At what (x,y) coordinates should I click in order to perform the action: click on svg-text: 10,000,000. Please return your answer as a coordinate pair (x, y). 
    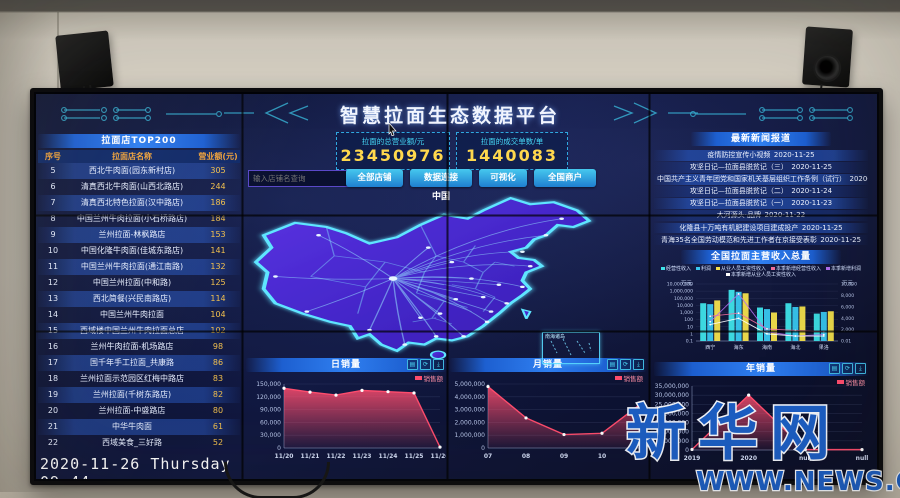
    Looking at the image, I should click on (672, 432).